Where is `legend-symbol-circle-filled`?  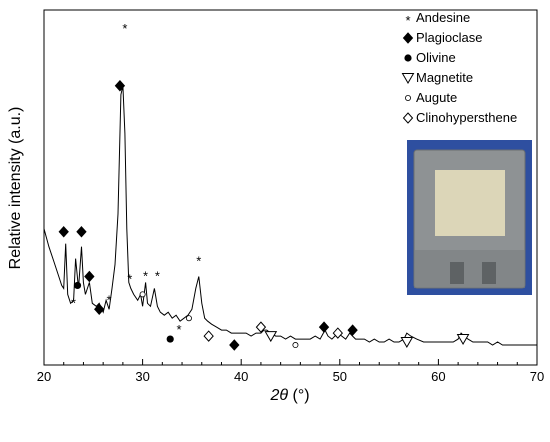
legend-symbol-circle-filled is located at coordinates (408, 58).